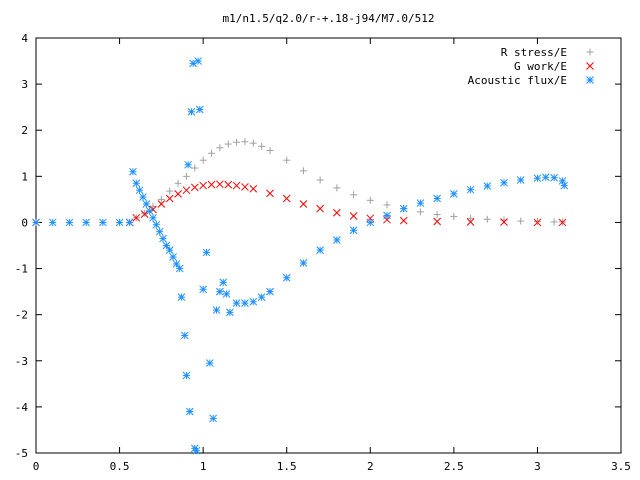  What do you see at coordinates (534, 52) in the screenshot?
I see `legend-label: R stress/E` at bounding box center [534, 52].